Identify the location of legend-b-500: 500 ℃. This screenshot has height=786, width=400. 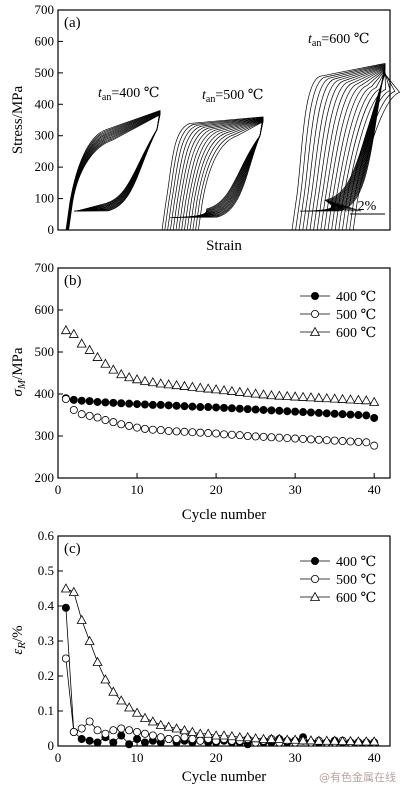
(356, 315).